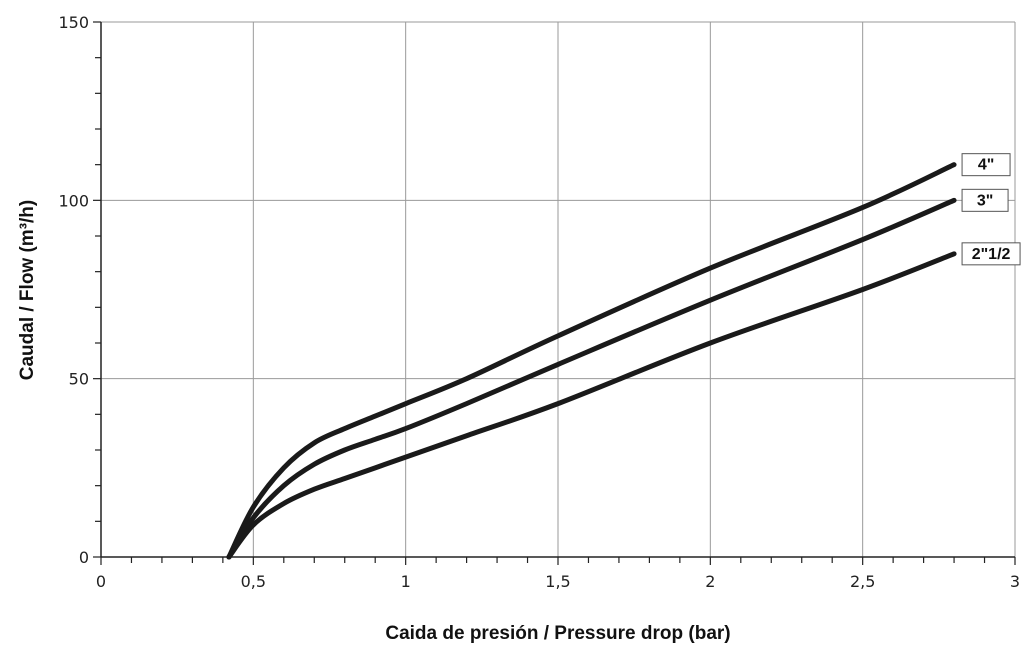 Image resolution: width=1027 pixels, height=645 pixels. What do you see at coordinates (101, 581) in the screenshot?
I see `x-tick-label: 0` at bounding box center [101, 581].